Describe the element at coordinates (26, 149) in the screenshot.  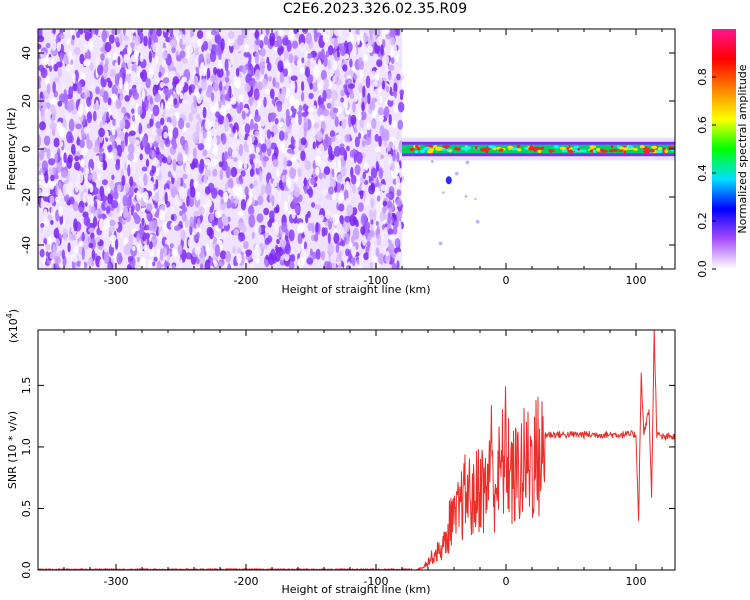
I see `heatmap-y-tick-label: 0` at that location.